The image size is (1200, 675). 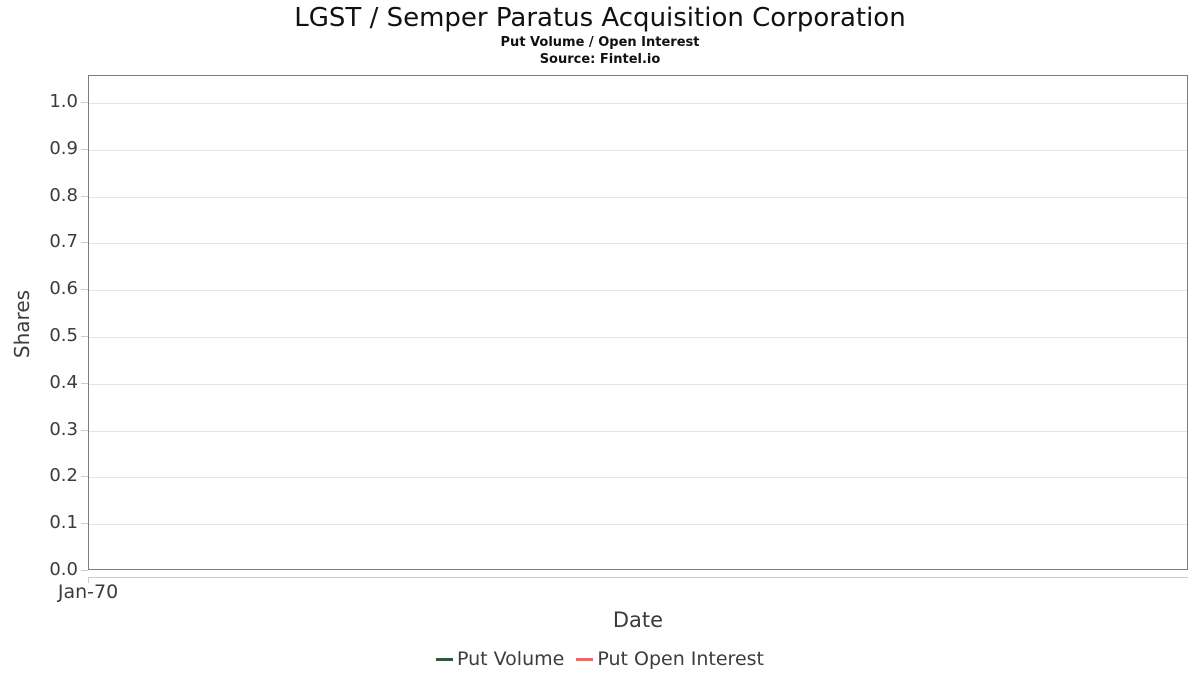 What do you see at coordinates (63, 382) in the screenshot?
I see `y-tick-label: 0.4` at bounding box center [63, 382].